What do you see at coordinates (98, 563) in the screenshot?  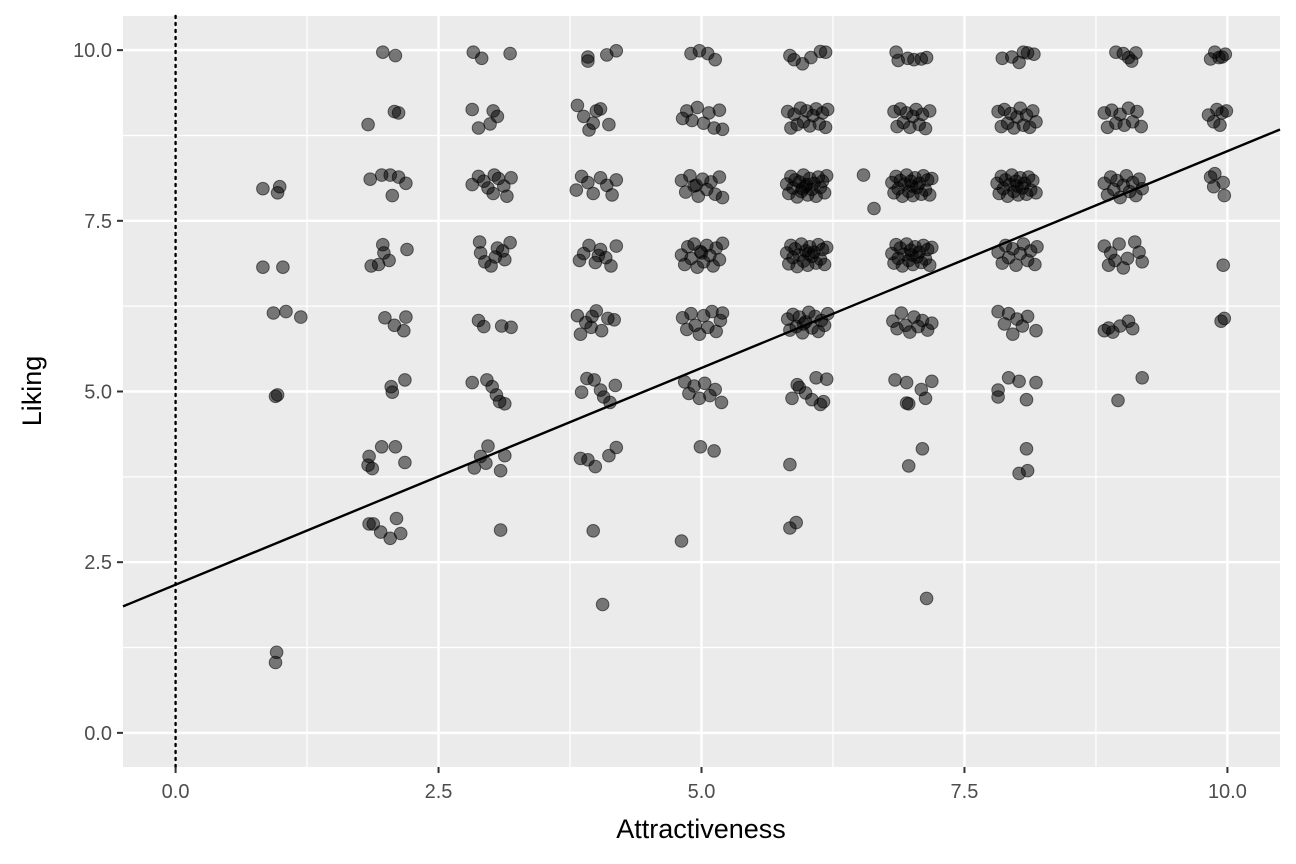 I see `y-tick-label: 2.5` at bounding box center [98, 563].